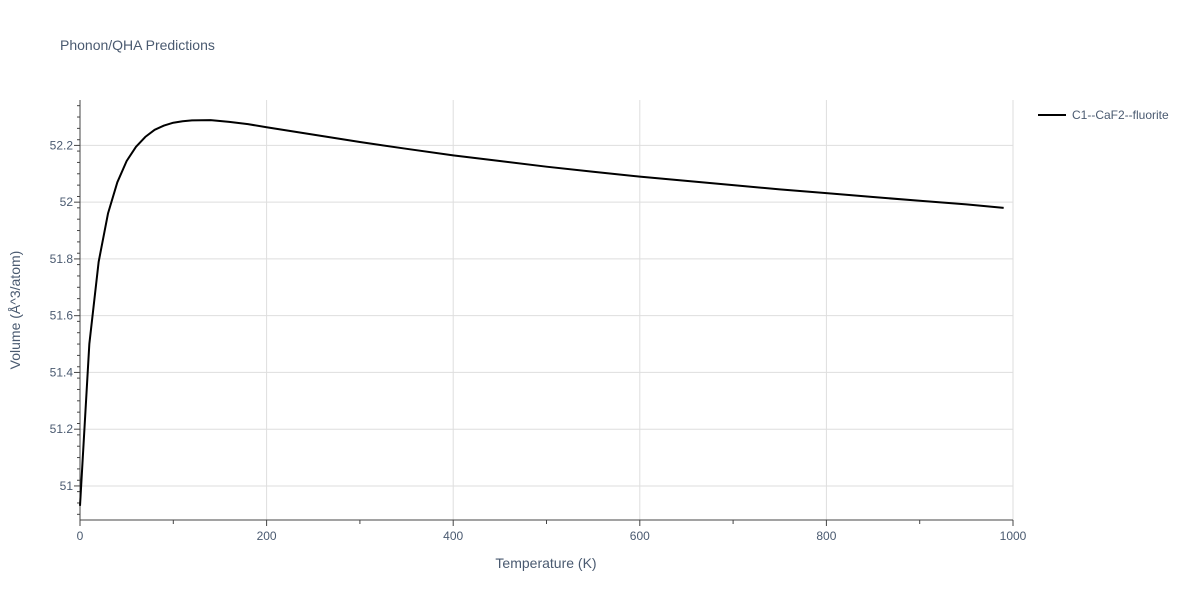 The image size is (1200, 600). I want to click on x-tick-label: 800, so click(826, 536).